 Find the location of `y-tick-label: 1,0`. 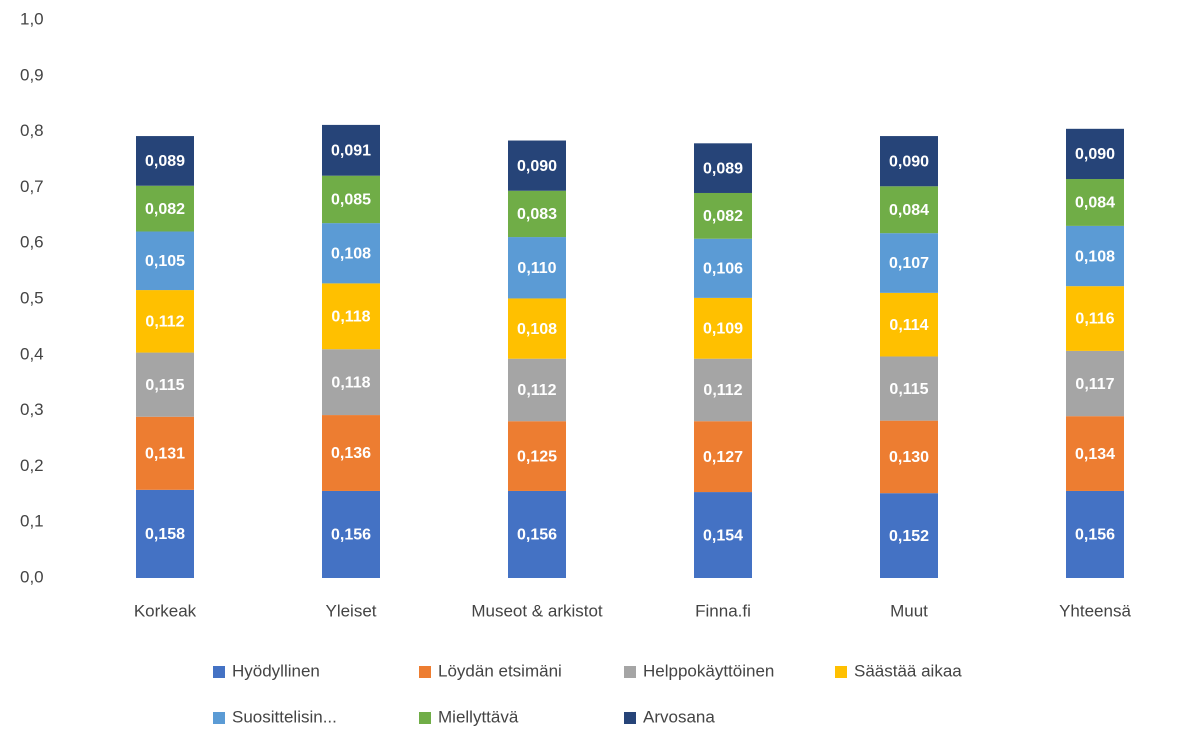

y-tick-label: 1,0 is located at coordinates (32, 18).